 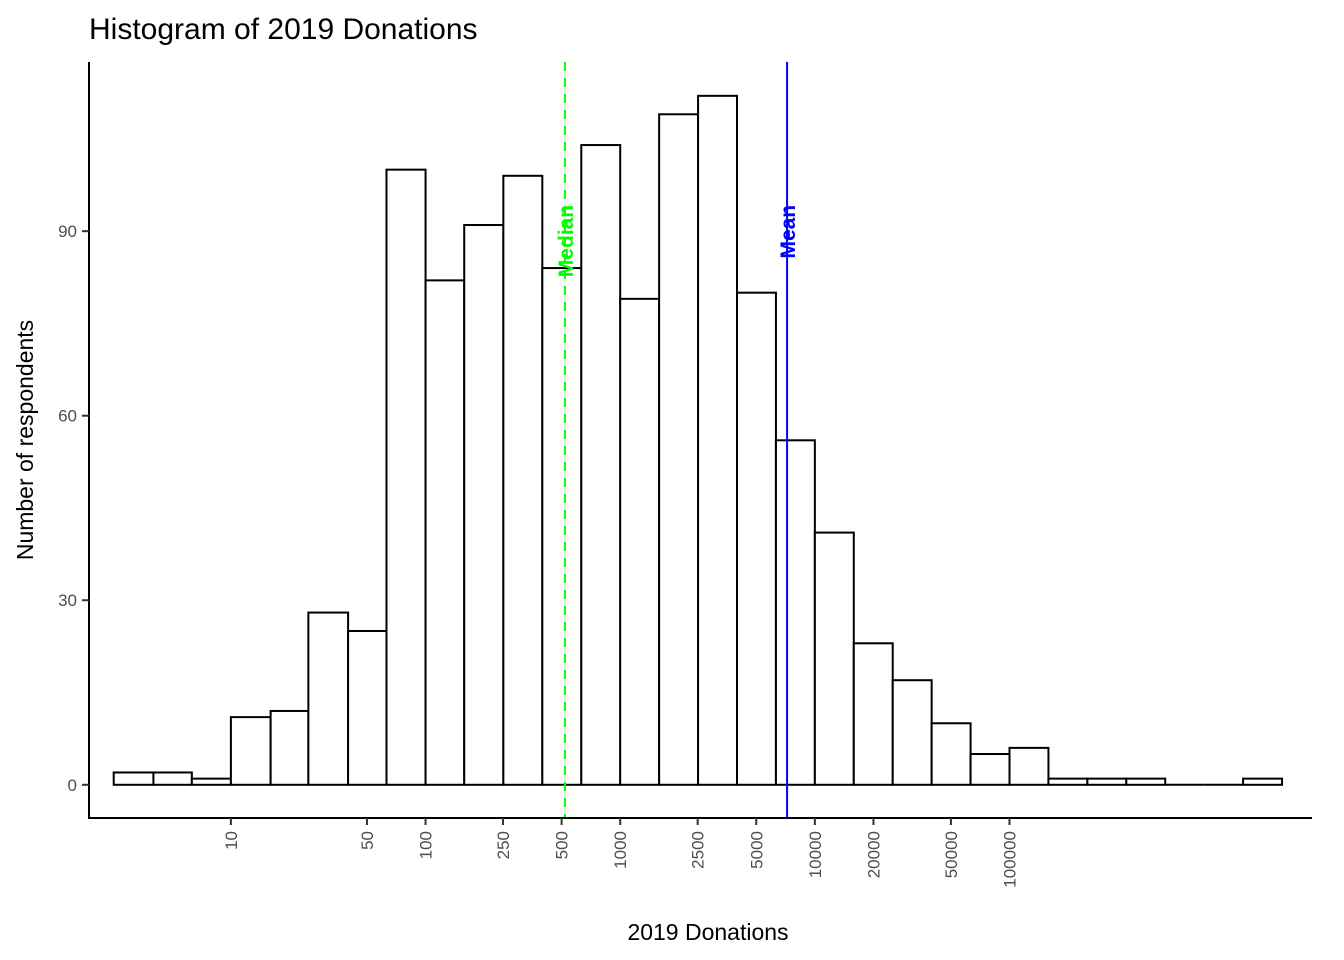 I want to click on chart-title: Histogram of 2019 Donations, so click(x=283, y=29).